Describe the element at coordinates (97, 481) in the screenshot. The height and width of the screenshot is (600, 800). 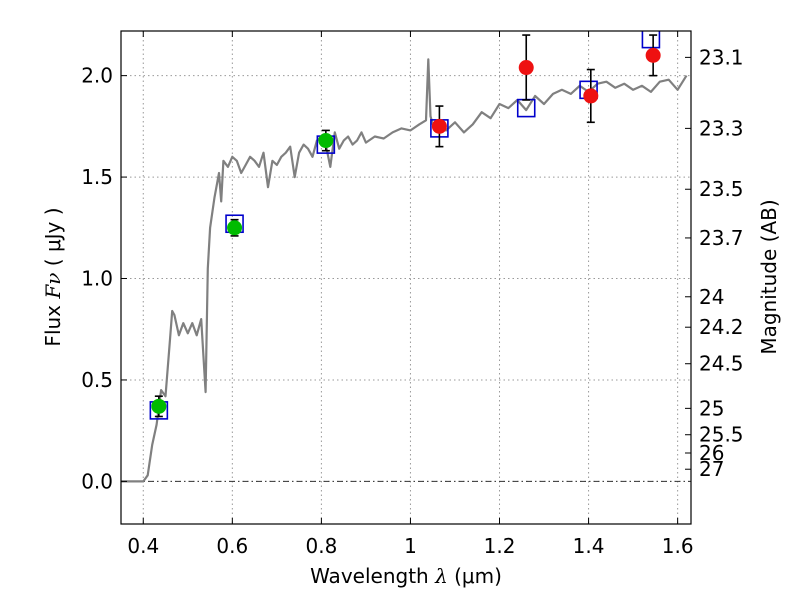
I see `y-tick-label: 0.0` at that location.